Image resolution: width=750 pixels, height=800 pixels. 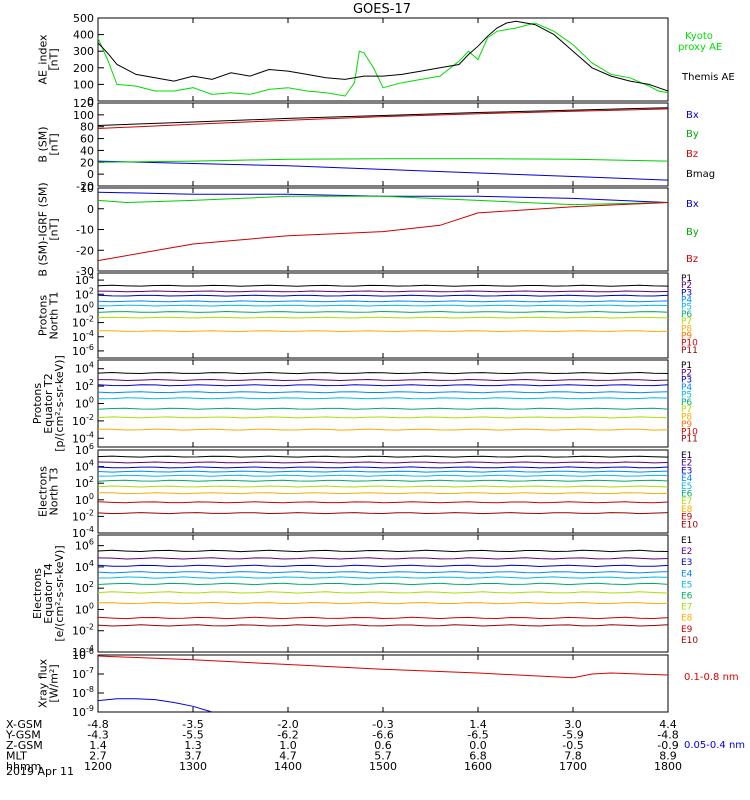 What do you see at coordinates (692, 134) in the screenshot?
I see `legend-bsm-by: By` at bounding box center [692, 134].